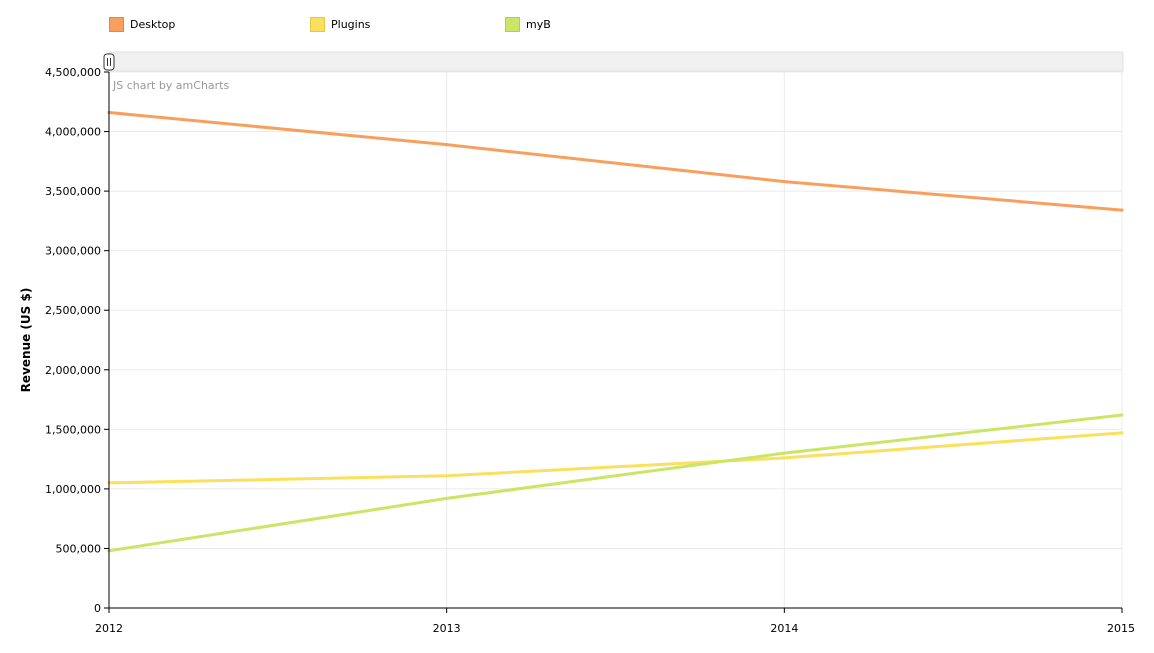 Image resolution: width=1154 pixels, height=653 pixels. What do you see at coordinates (1121, 628) in the screenshot?
I see `x-tick-label: 2015` at bounding box center [1121, 628].